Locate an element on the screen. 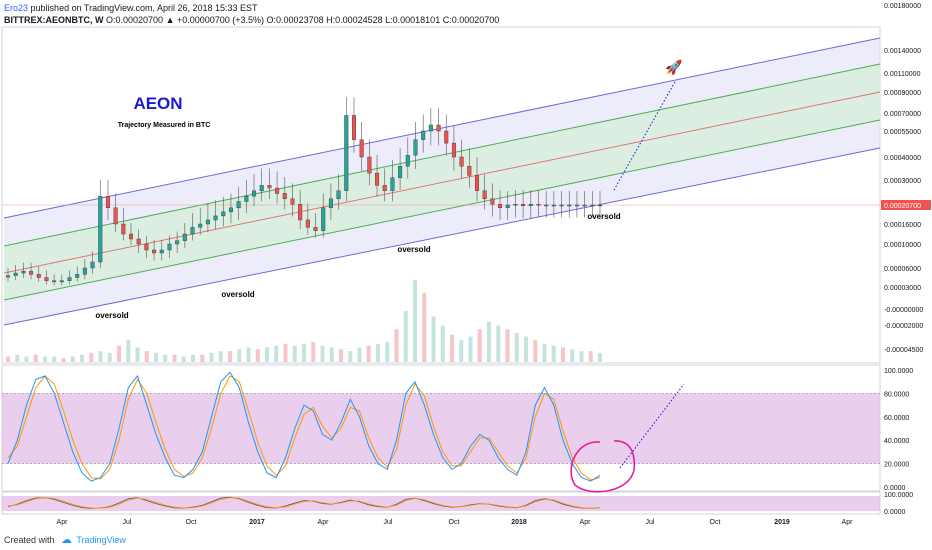 This screenshot has height=550, width=932. created-with-label: Created with is located at coordinates (29, 540).